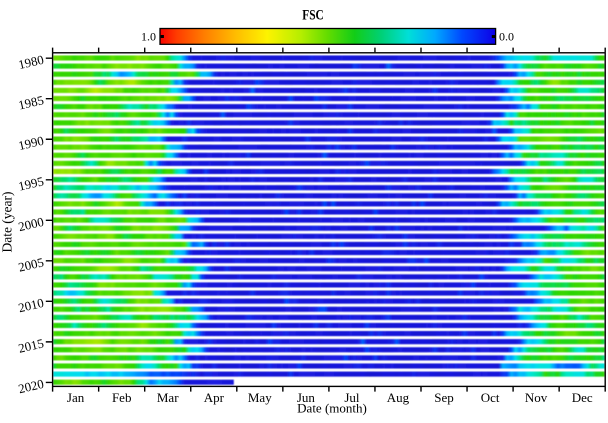  I want to click on svg-text: 1990, so click(31, 143).